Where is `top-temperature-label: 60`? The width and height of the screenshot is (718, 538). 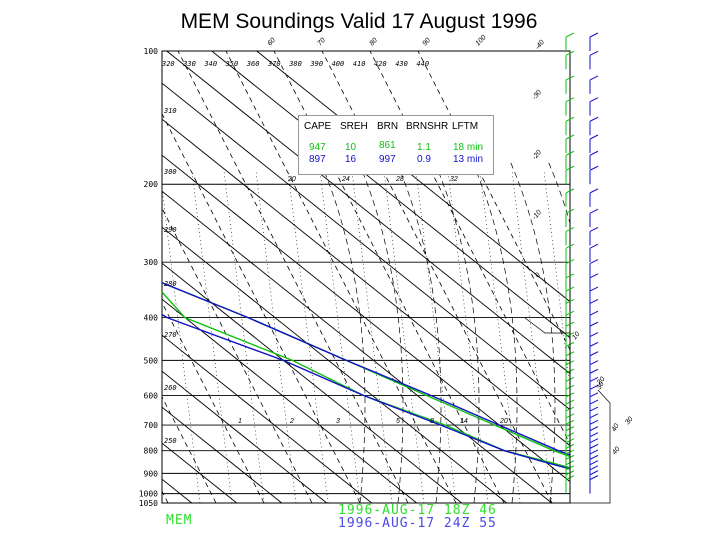
top-temperature-label: 60 is located at coordinates (271, 42).